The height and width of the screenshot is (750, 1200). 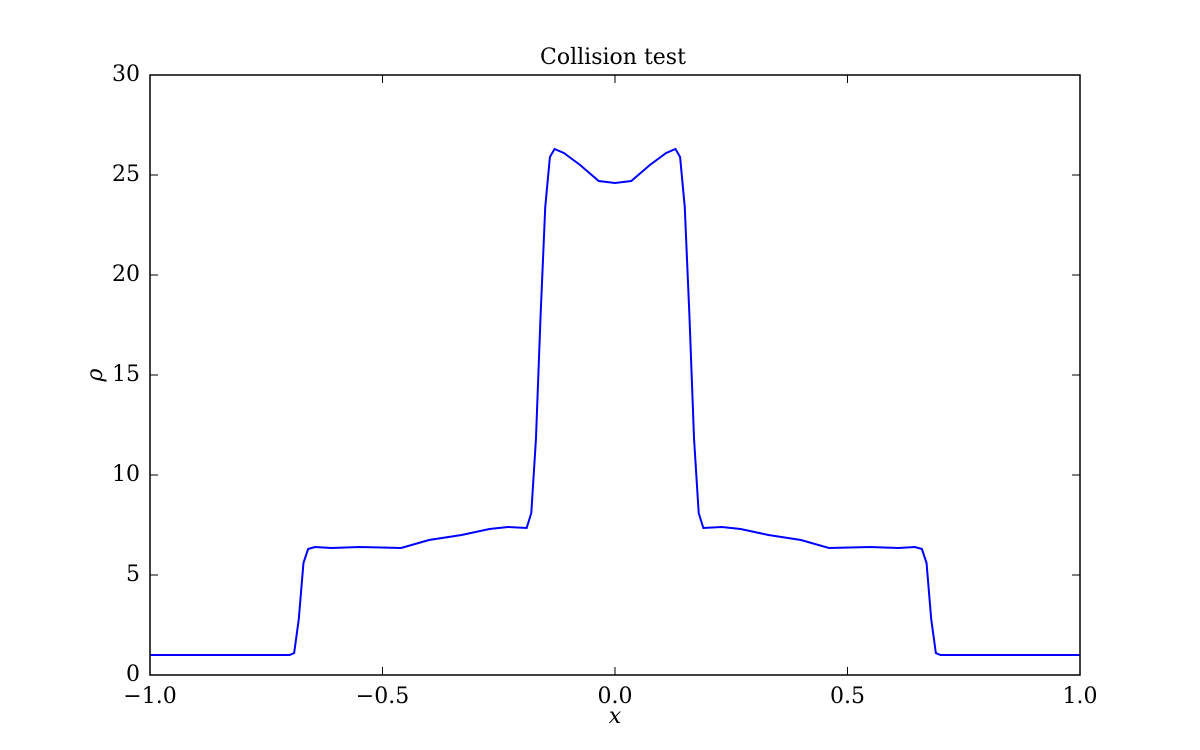 What do you see at coordinates (615, 696) in the screenshot?
I see `x-tick-label: 0.0` at bounding box center [615, 696].